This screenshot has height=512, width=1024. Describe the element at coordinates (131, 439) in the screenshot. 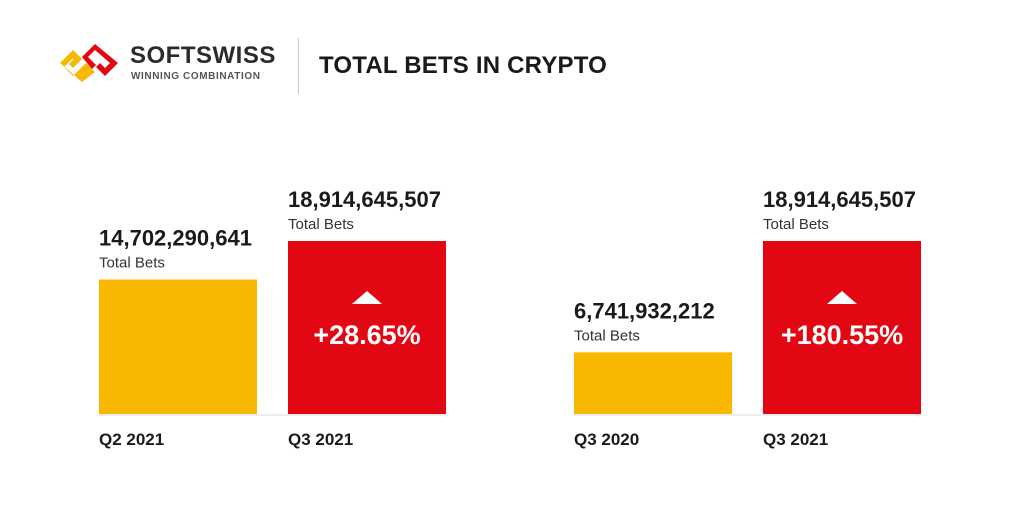

I see `category-label: Q2 2021` at that location.